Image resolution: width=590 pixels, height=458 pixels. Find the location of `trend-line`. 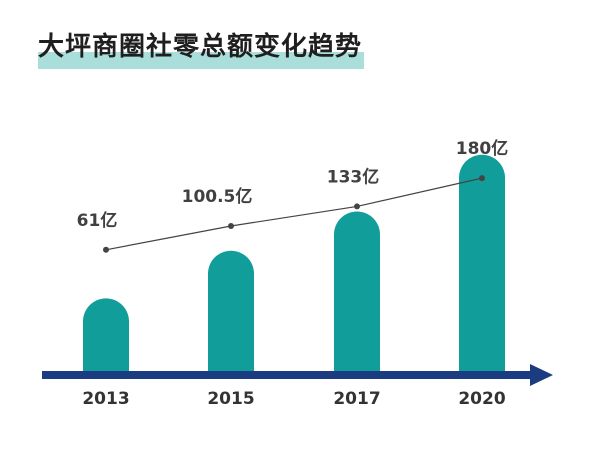

trend-line is located at coordinates (294, 214).